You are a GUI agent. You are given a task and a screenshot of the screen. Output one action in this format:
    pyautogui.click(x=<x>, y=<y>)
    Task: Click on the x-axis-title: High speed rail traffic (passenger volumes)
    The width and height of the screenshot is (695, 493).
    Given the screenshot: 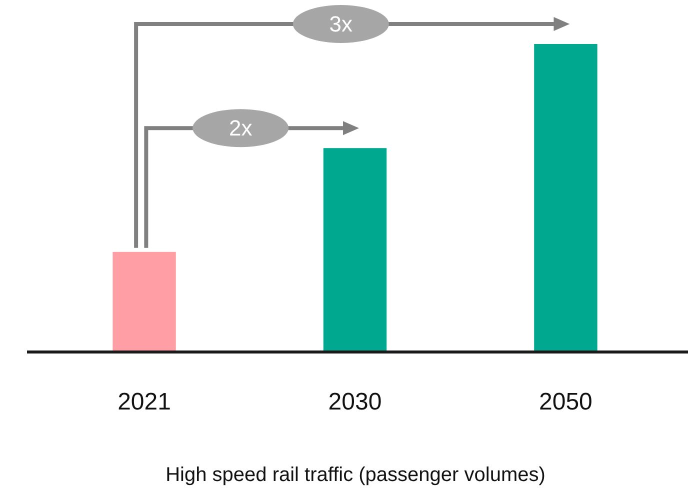 What is the action you would take?
    pyautogui.click(x=356, y=475)
    